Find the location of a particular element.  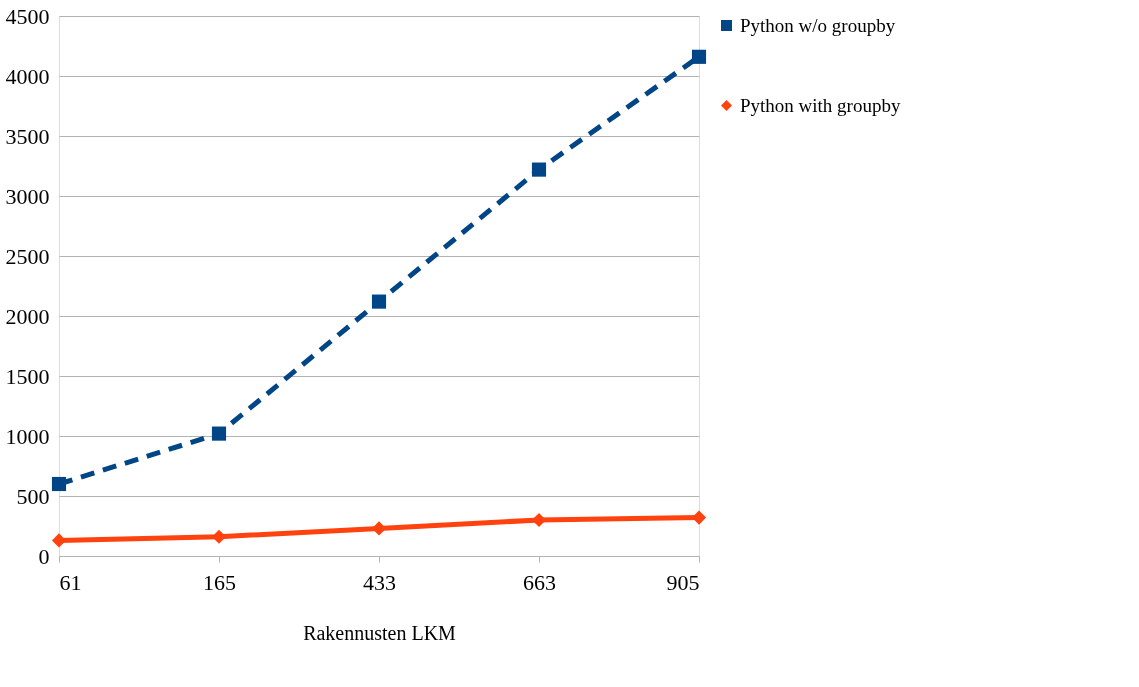

x-tick-label: 165 is located at coordinates (219, 582).